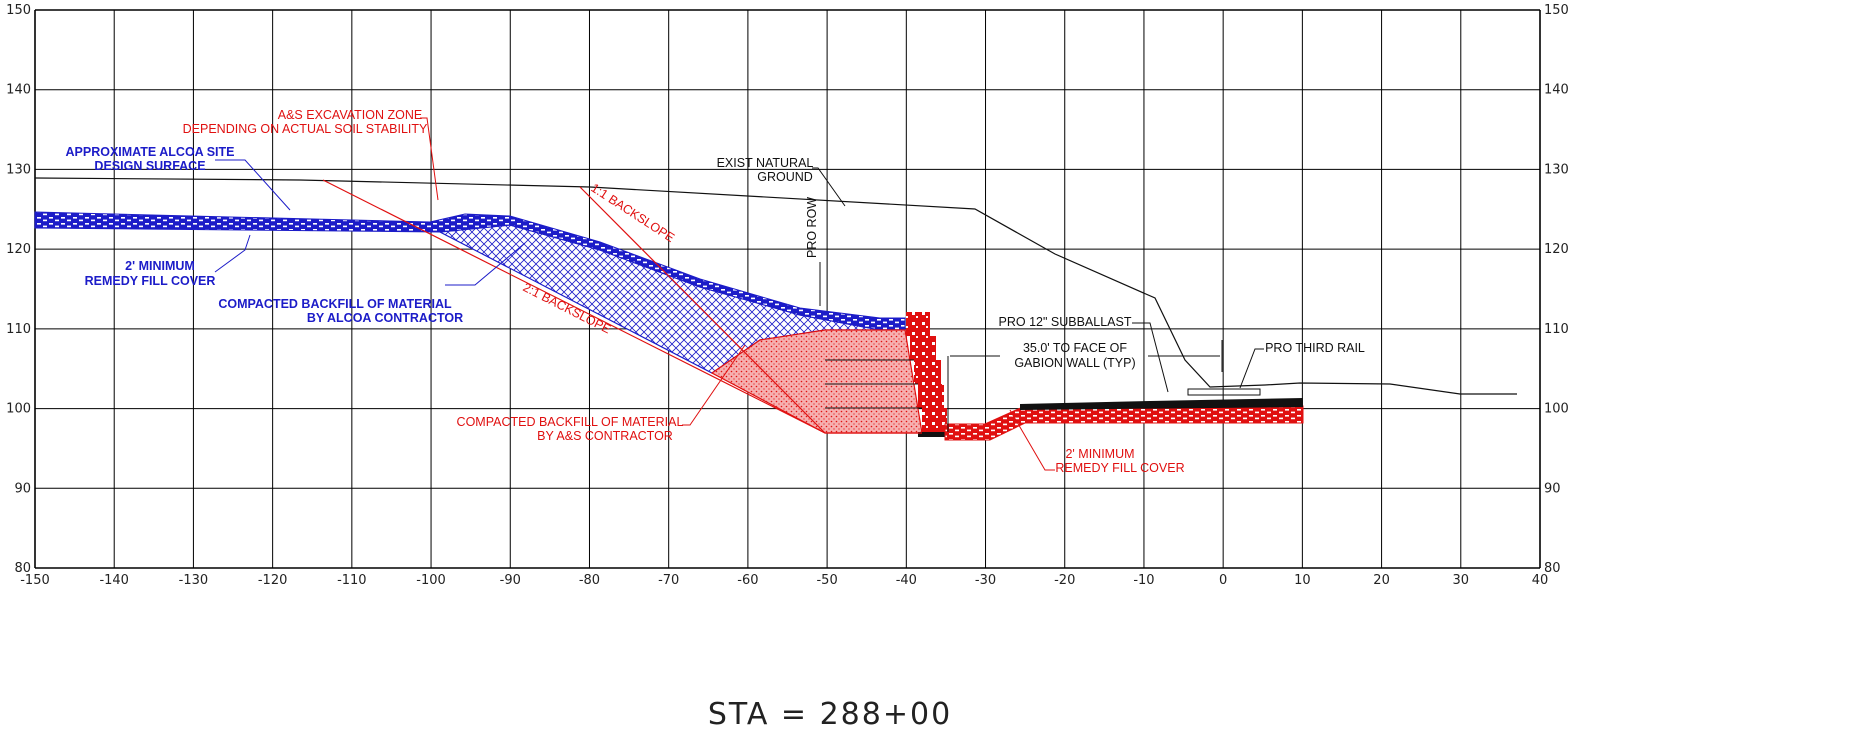 The width and height of the screenshot is (1858, 744). I want to click on backslope-1to1-line, so click(702, 310).